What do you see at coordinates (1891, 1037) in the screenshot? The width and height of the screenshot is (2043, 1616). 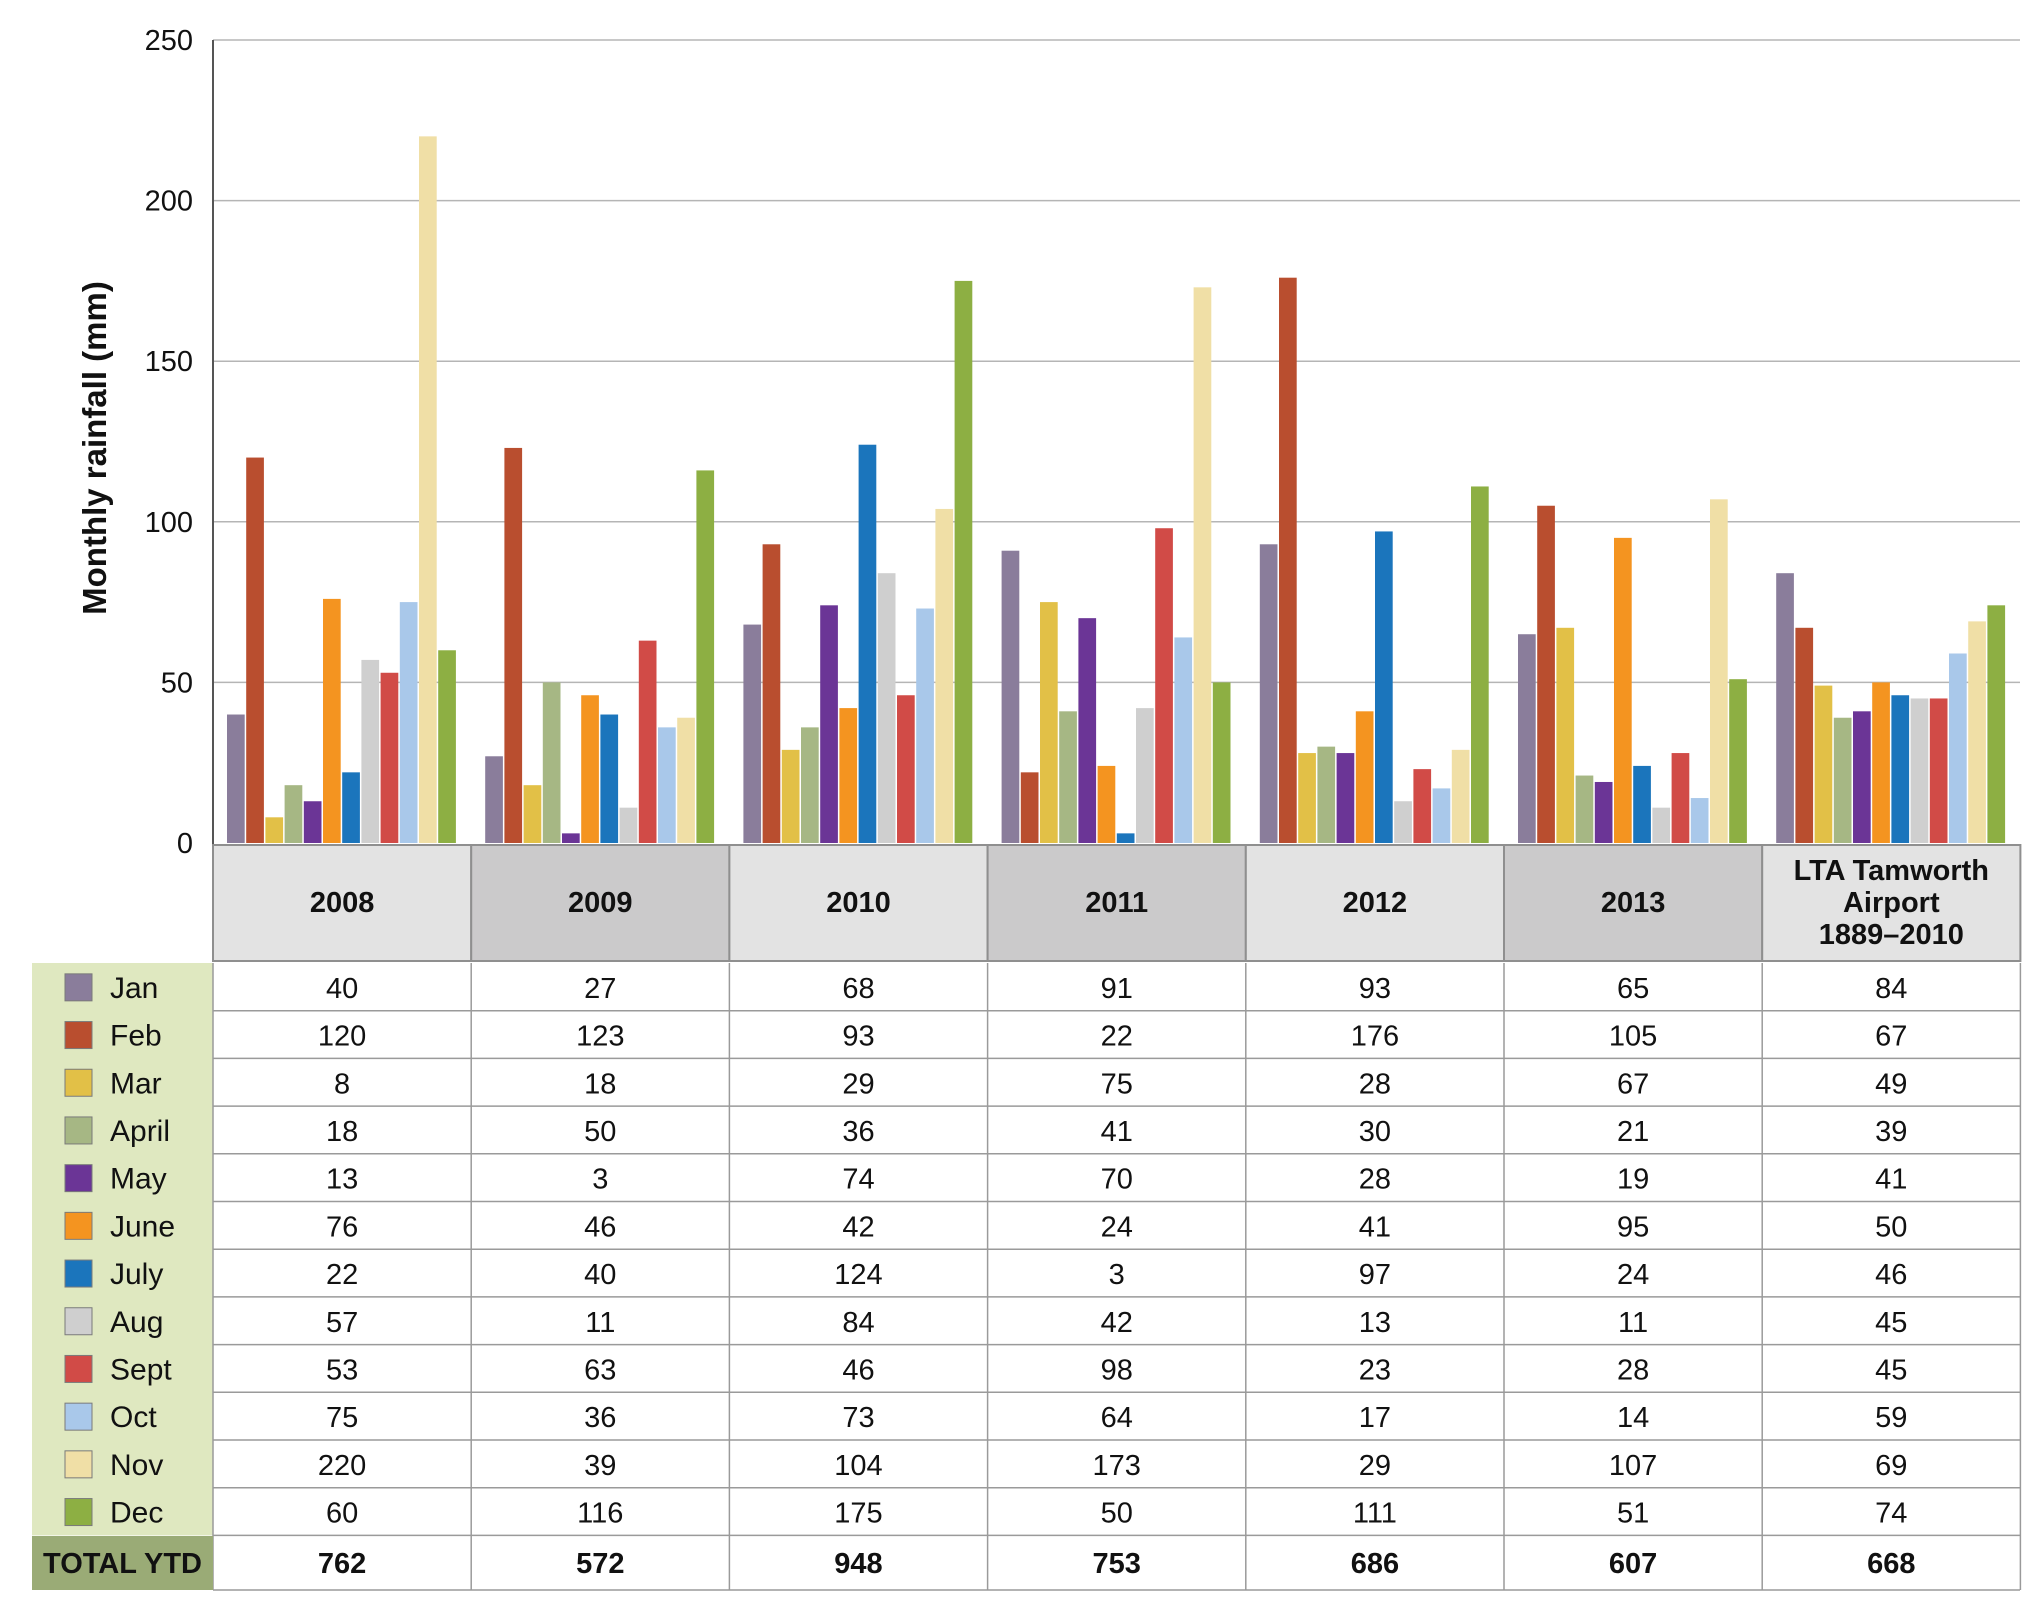 I see `table-cell: 67` at bounding box center [1891, 1037].